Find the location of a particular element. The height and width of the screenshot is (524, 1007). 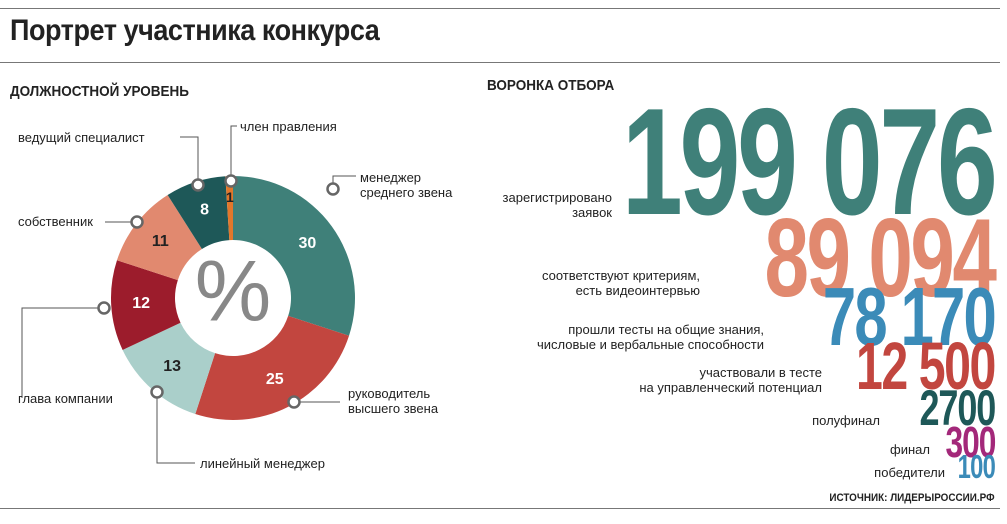

slice-label: руководитель высшего звена is located at coordinates (393, 401).